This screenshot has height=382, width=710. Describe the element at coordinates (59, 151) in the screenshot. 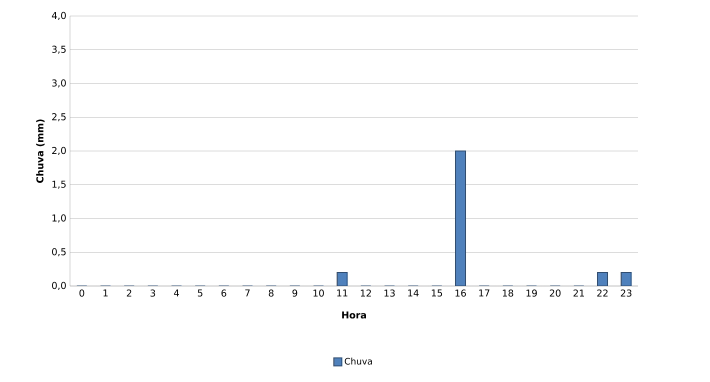

I see `y-tick-label: 2,0` at that location.